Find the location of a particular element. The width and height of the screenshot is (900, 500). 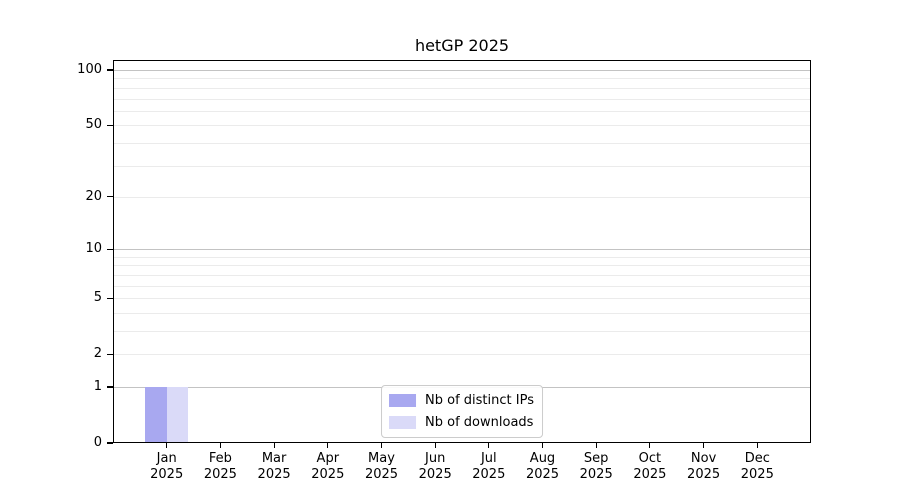

bar-nb-of-downloads is located at coordinates (177, 415).